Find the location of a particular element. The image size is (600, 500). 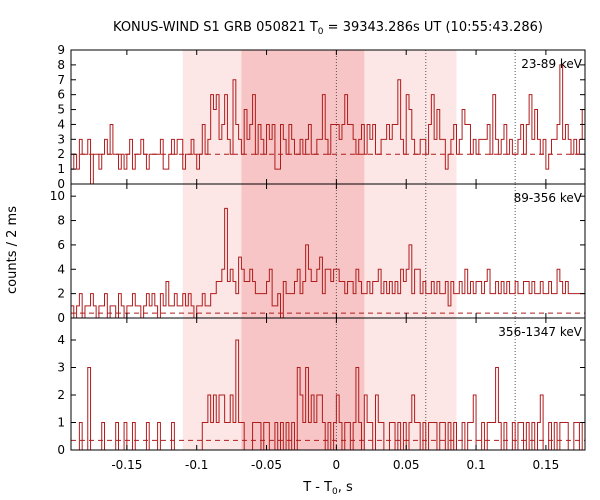

xlabel-suffix: , s is located at coordinates (345, 487).